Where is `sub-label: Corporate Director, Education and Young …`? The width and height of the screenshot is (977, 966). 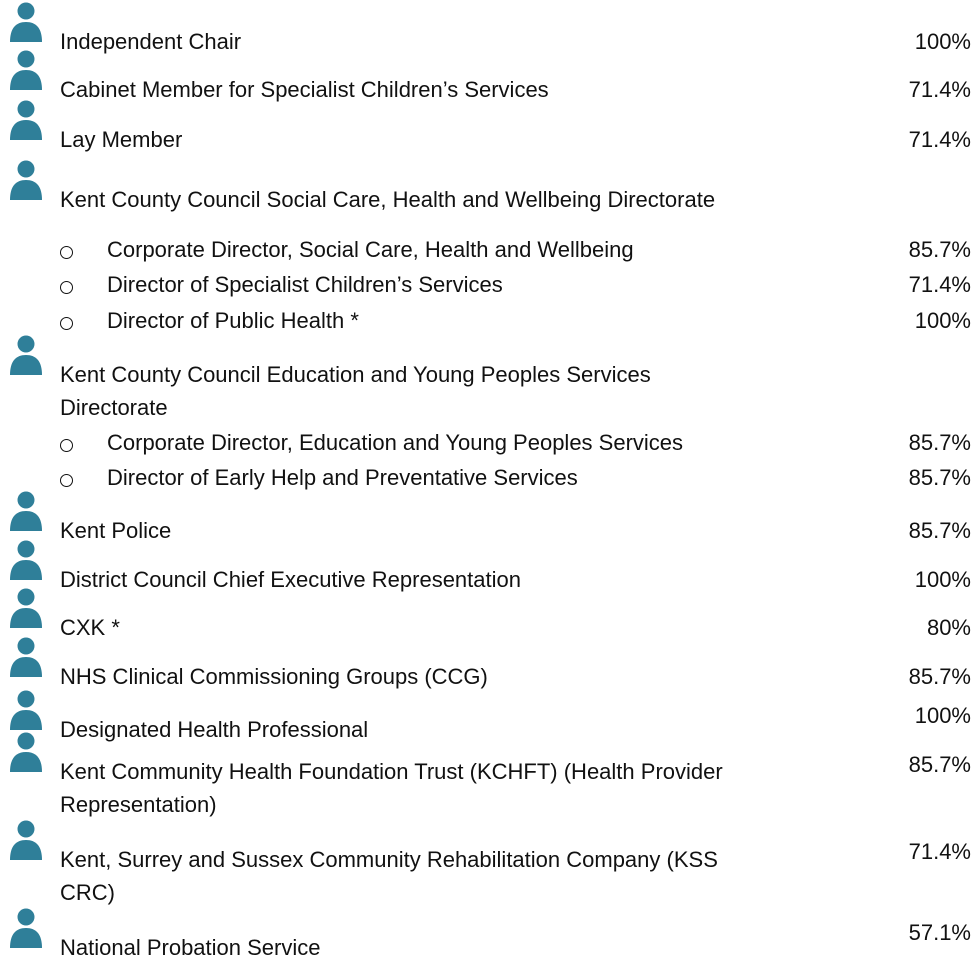
sub-label: Corporate Director, Education and Young … is located at coordinates (395, 442).